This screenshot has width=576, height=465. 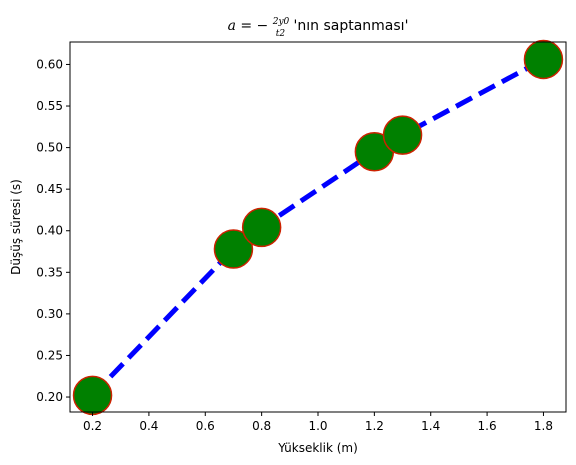 I want to click on x-tick-label: 1.2, so click(x=374, y=426).